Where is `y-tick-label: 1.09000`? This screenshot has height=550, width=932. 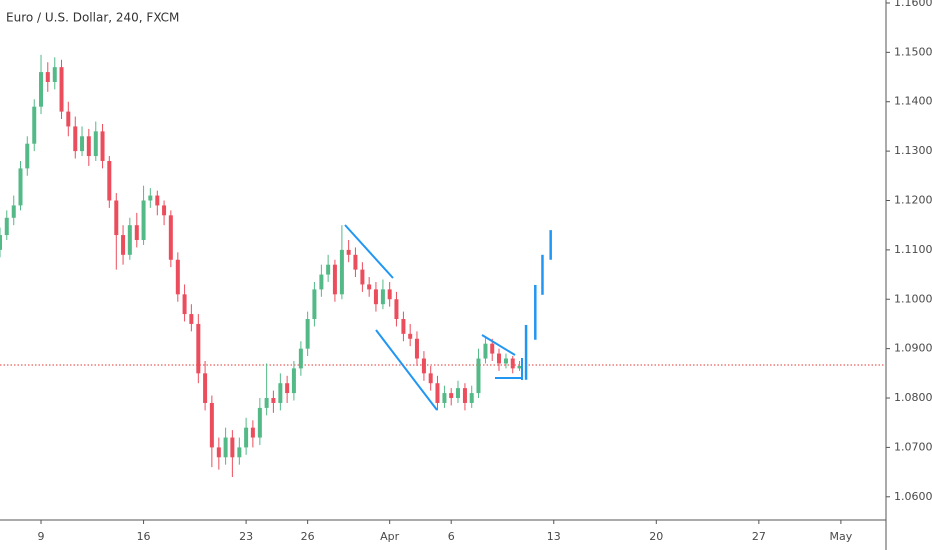 y-tick-label: 1.09000 is located at coordinates (913, 348).